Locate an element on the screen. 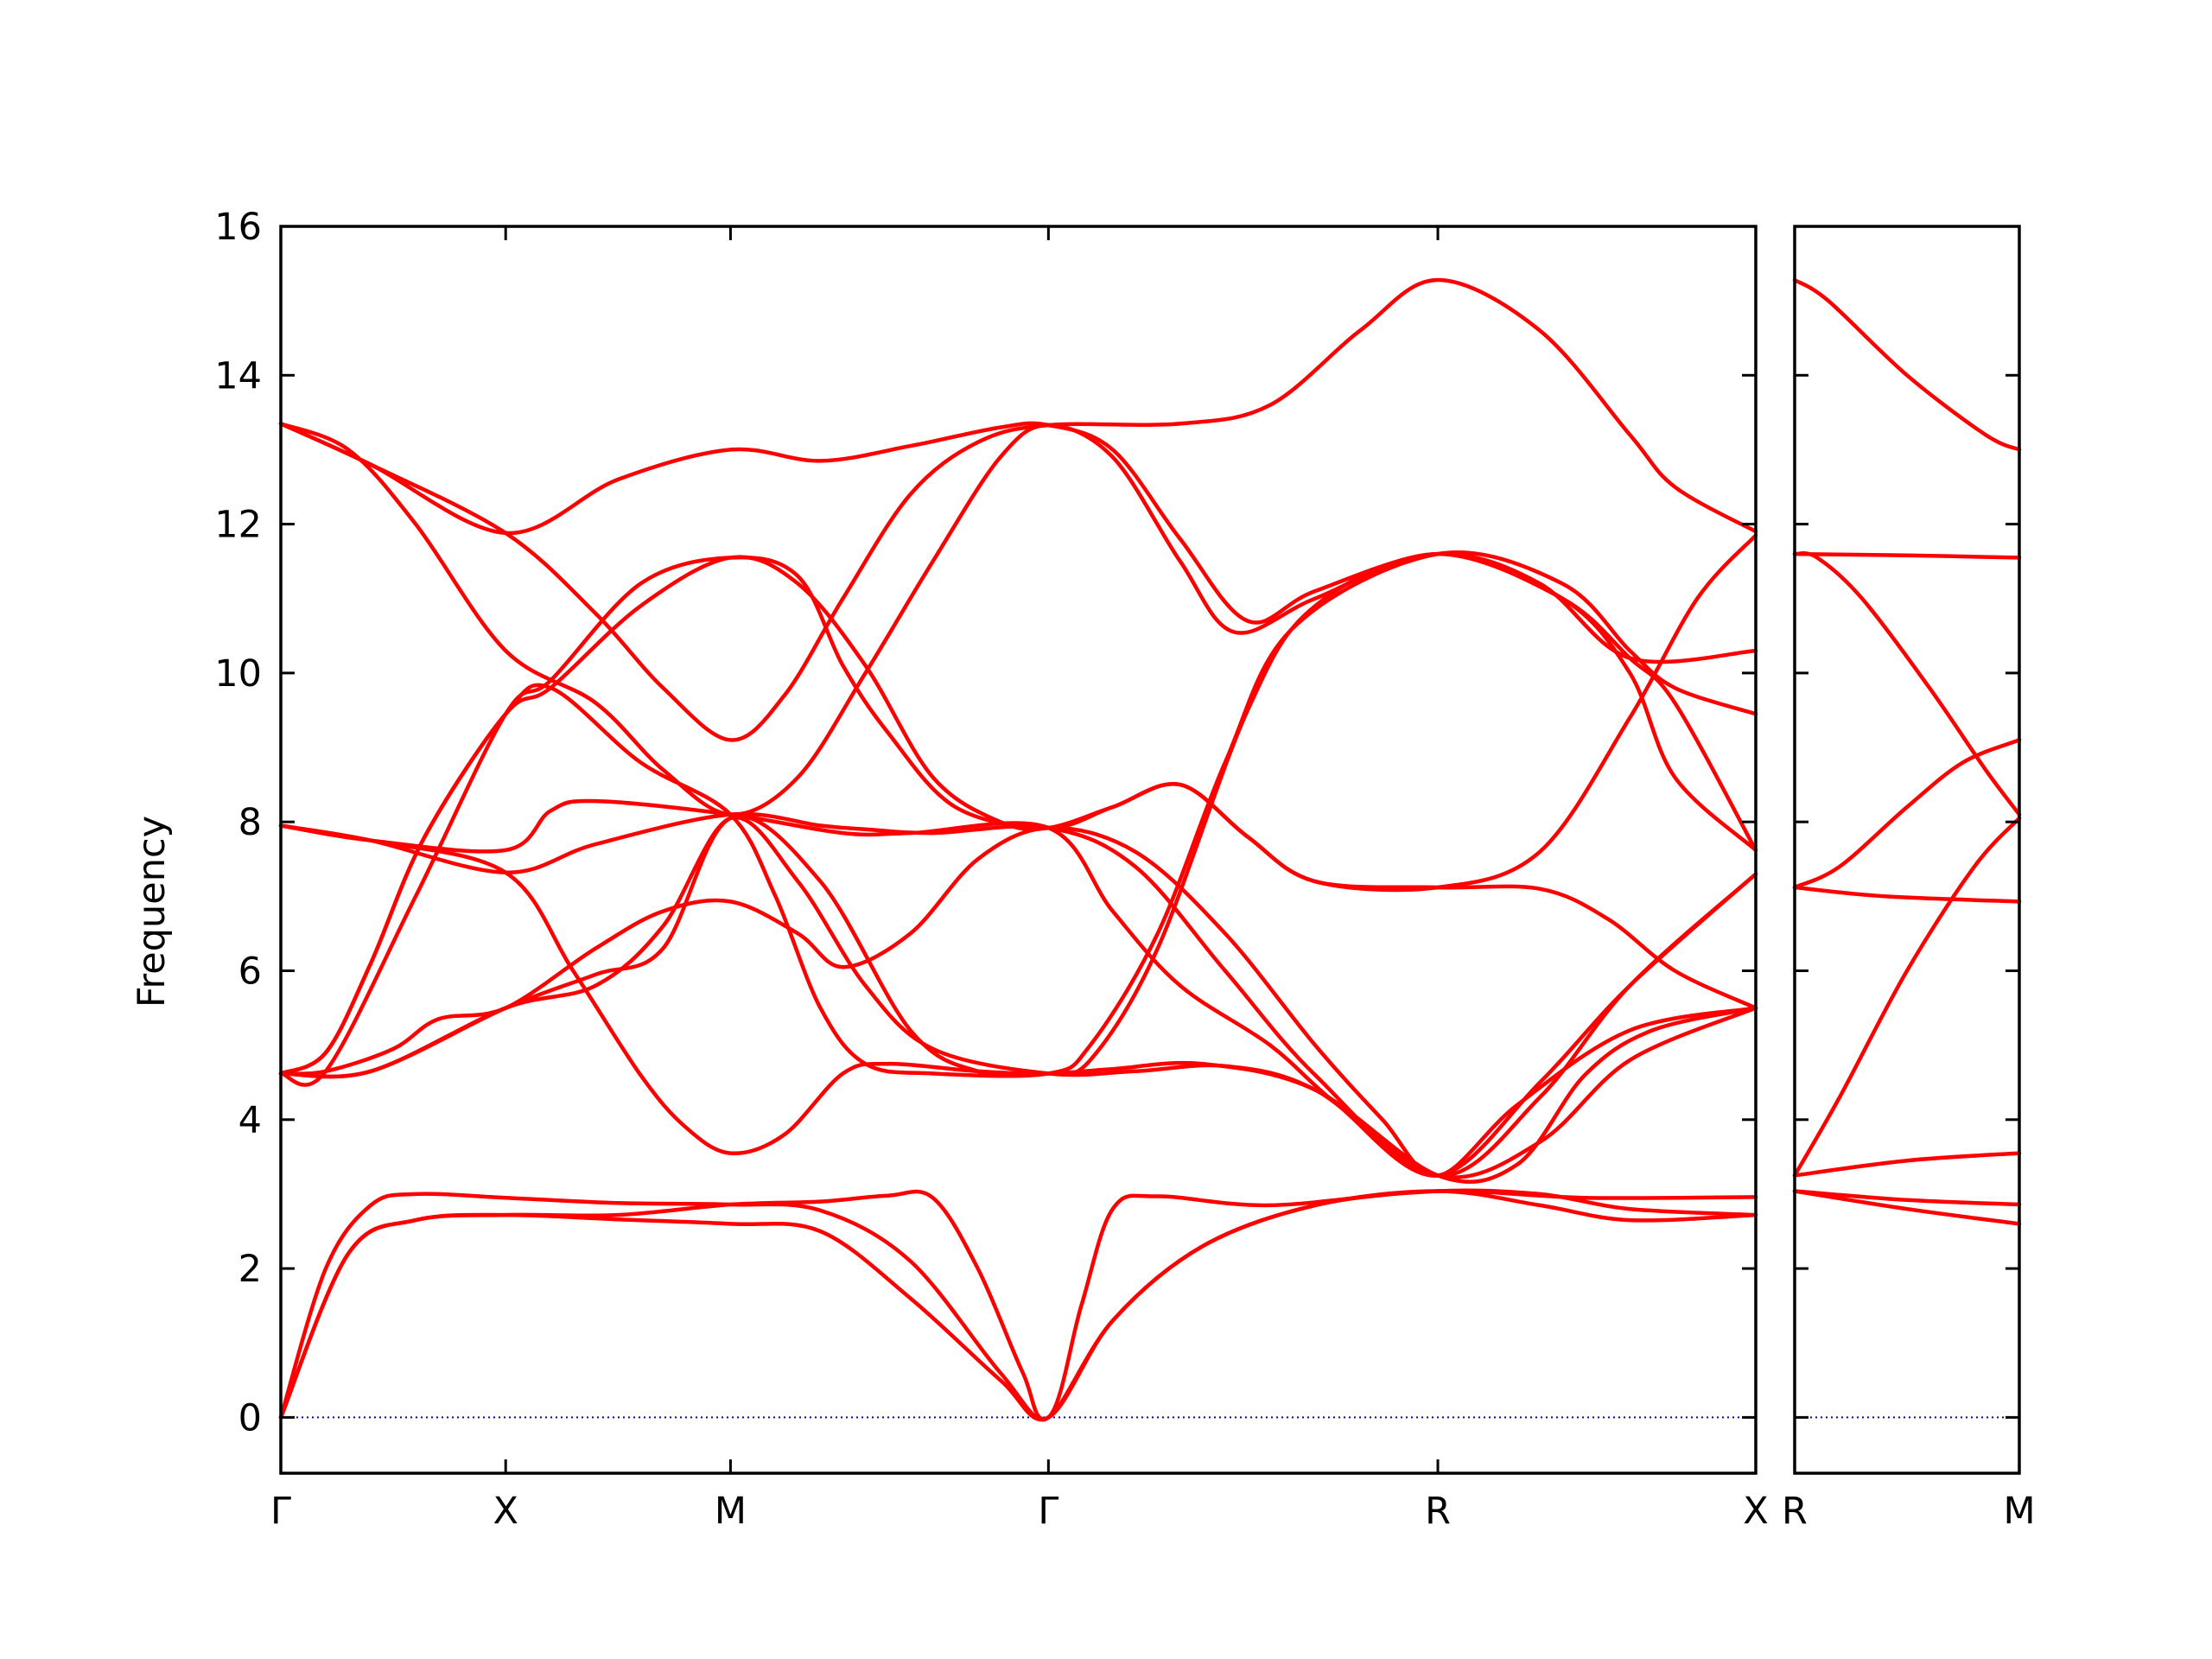 The image size is (2212, 1659). y-tick-label: 2 is located at coordinates (250, 1269).